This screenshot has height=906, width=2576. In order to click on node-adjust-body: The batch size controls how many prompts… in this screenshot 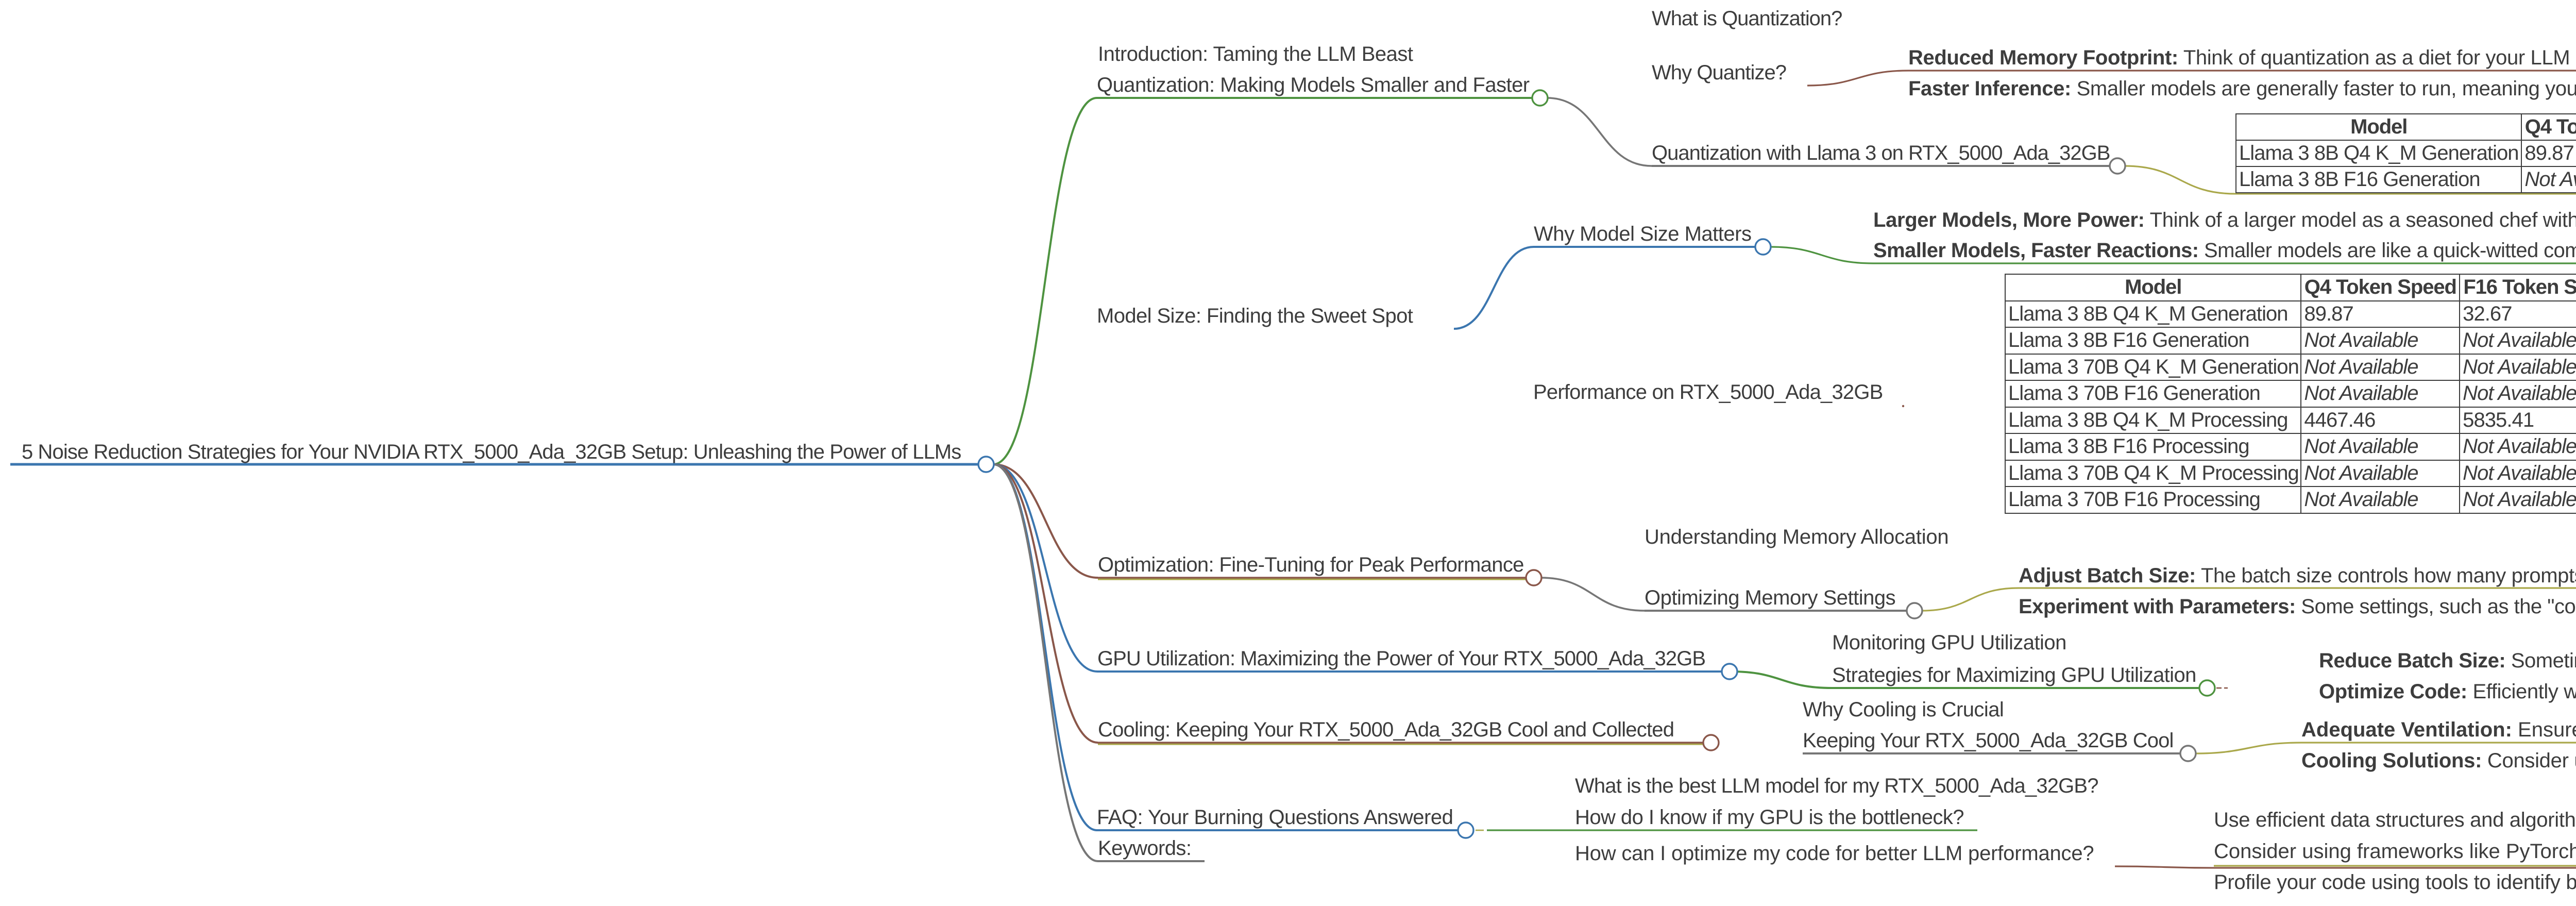, I will do `click(2388, 575)`.